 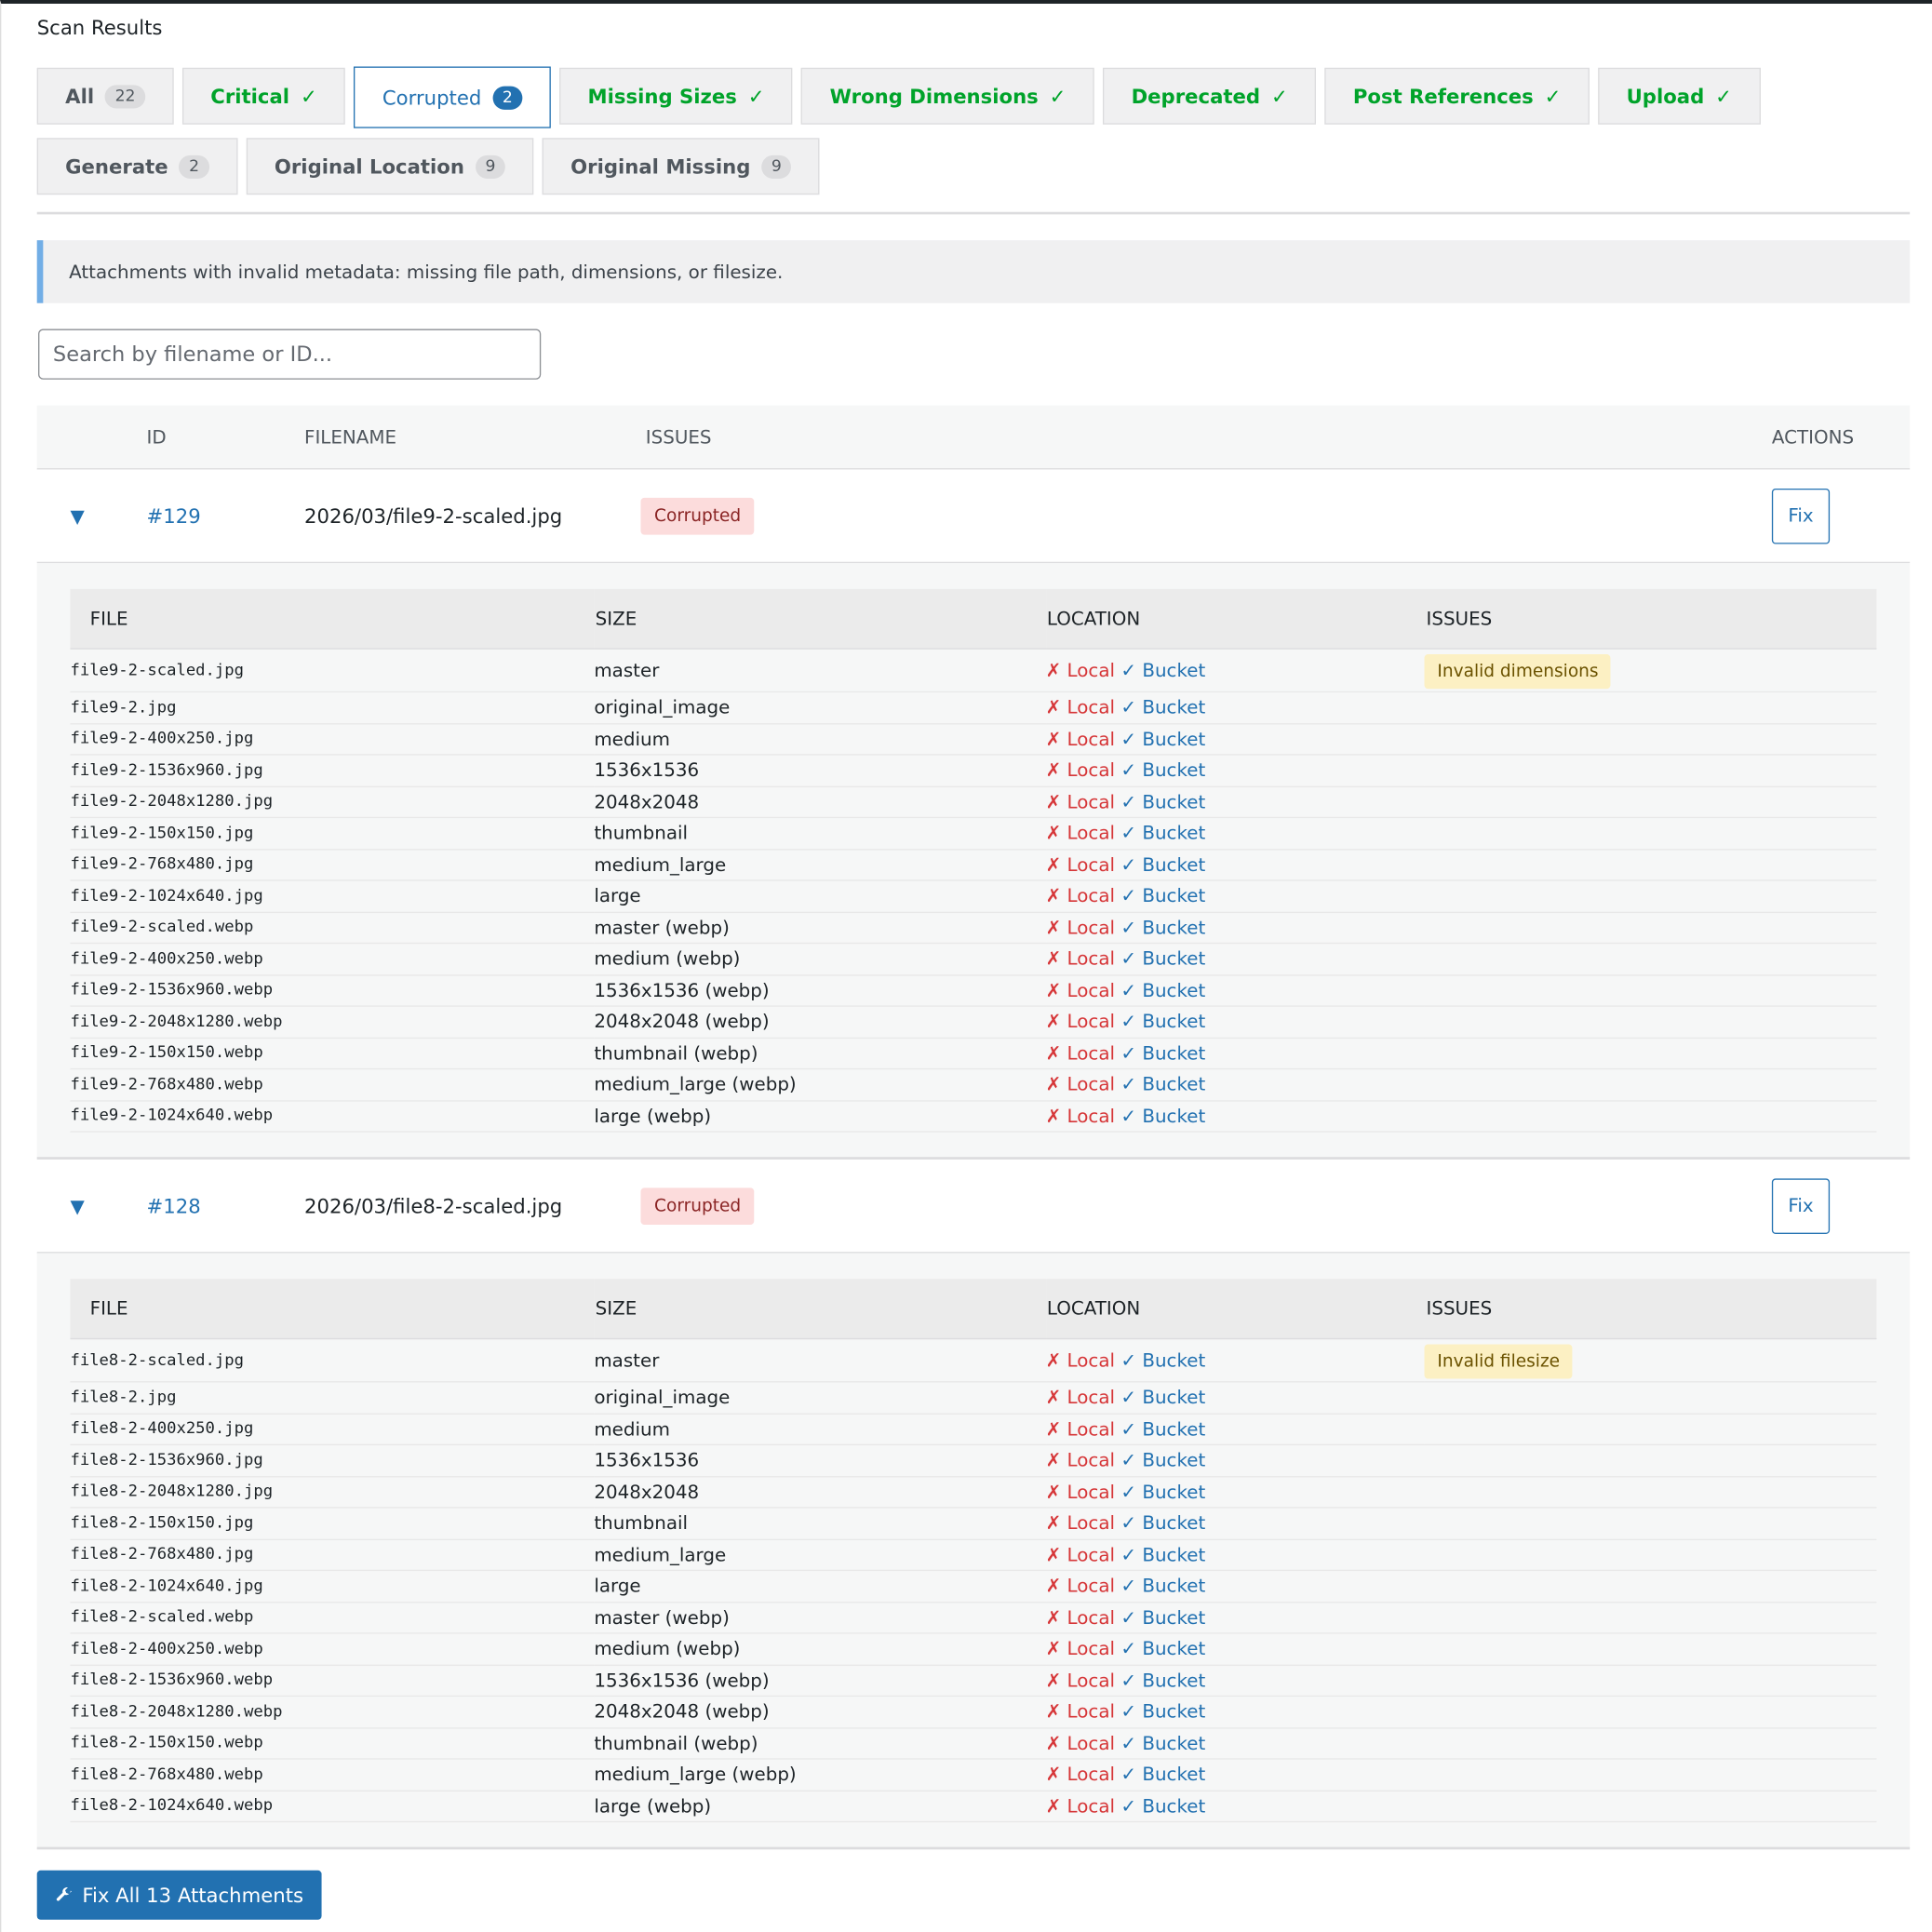 What do you see at coordinates (820, 707) in the screenshot?
I see `size-name: original_image` at bounding box center [820, 707].